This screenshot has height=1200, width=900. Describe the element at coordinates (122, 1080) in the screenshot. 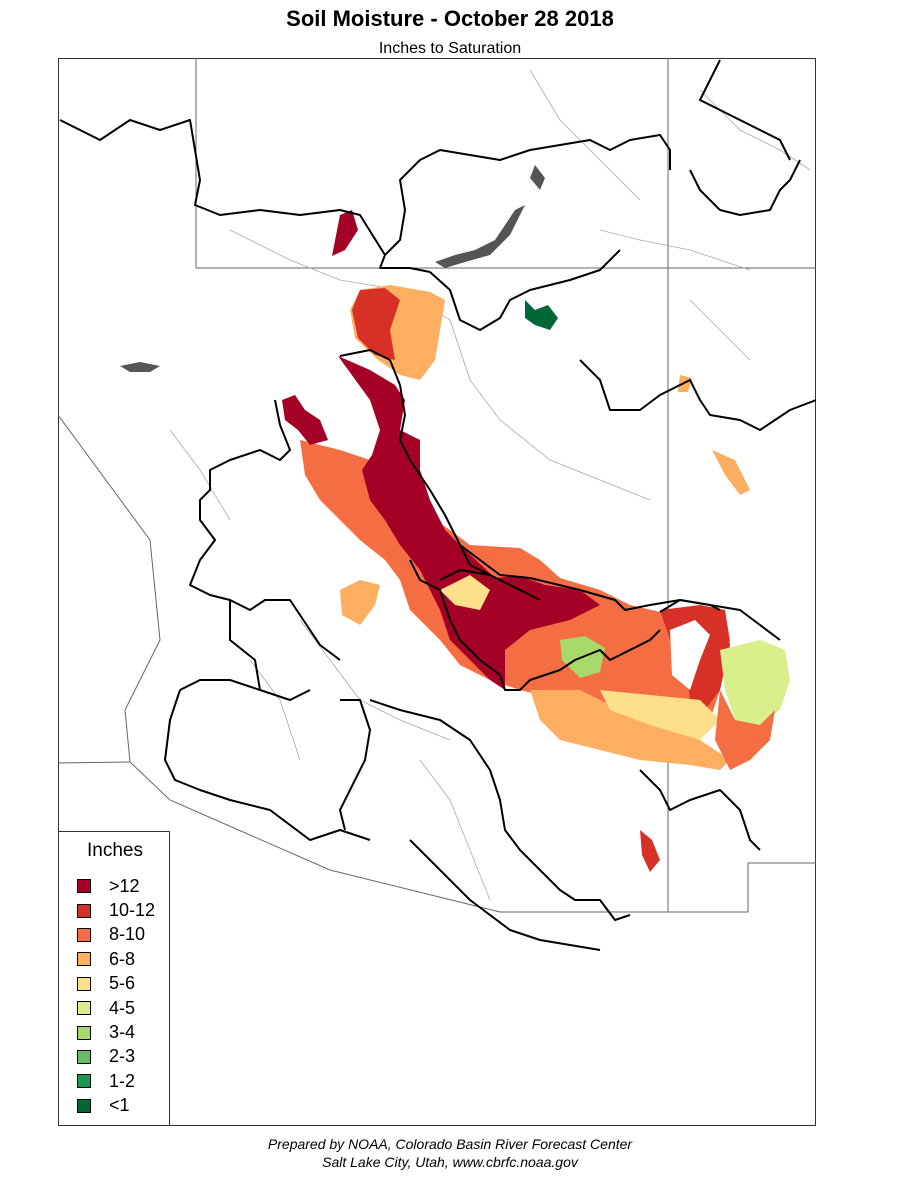

I see `legend-label: 1-2` at that location.